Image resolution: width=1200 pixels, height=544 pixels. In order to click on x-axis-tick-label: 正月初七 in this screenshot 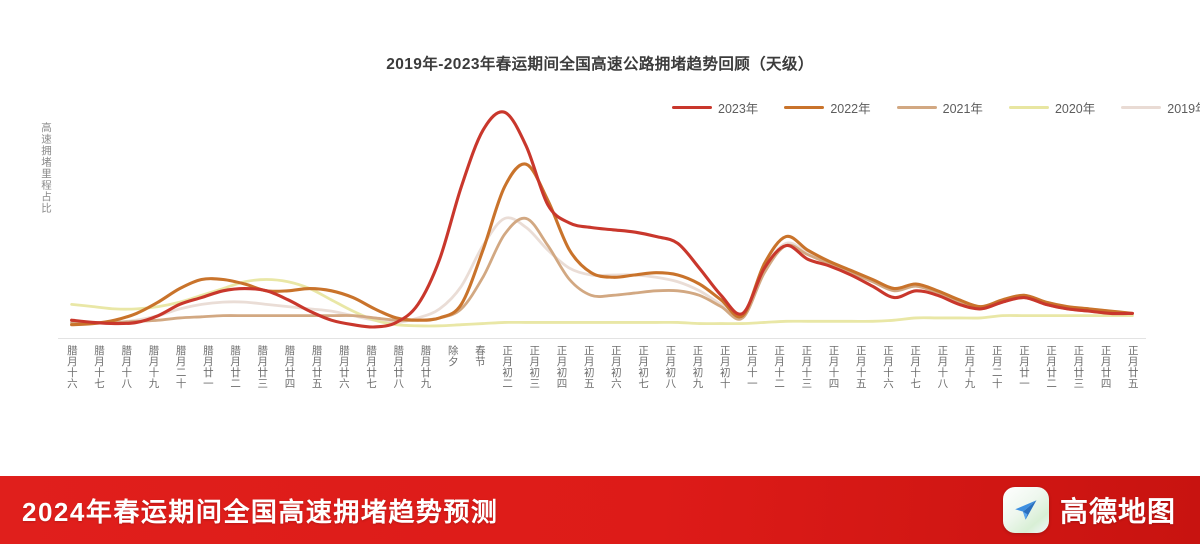, I will do `click(643, 367)`.